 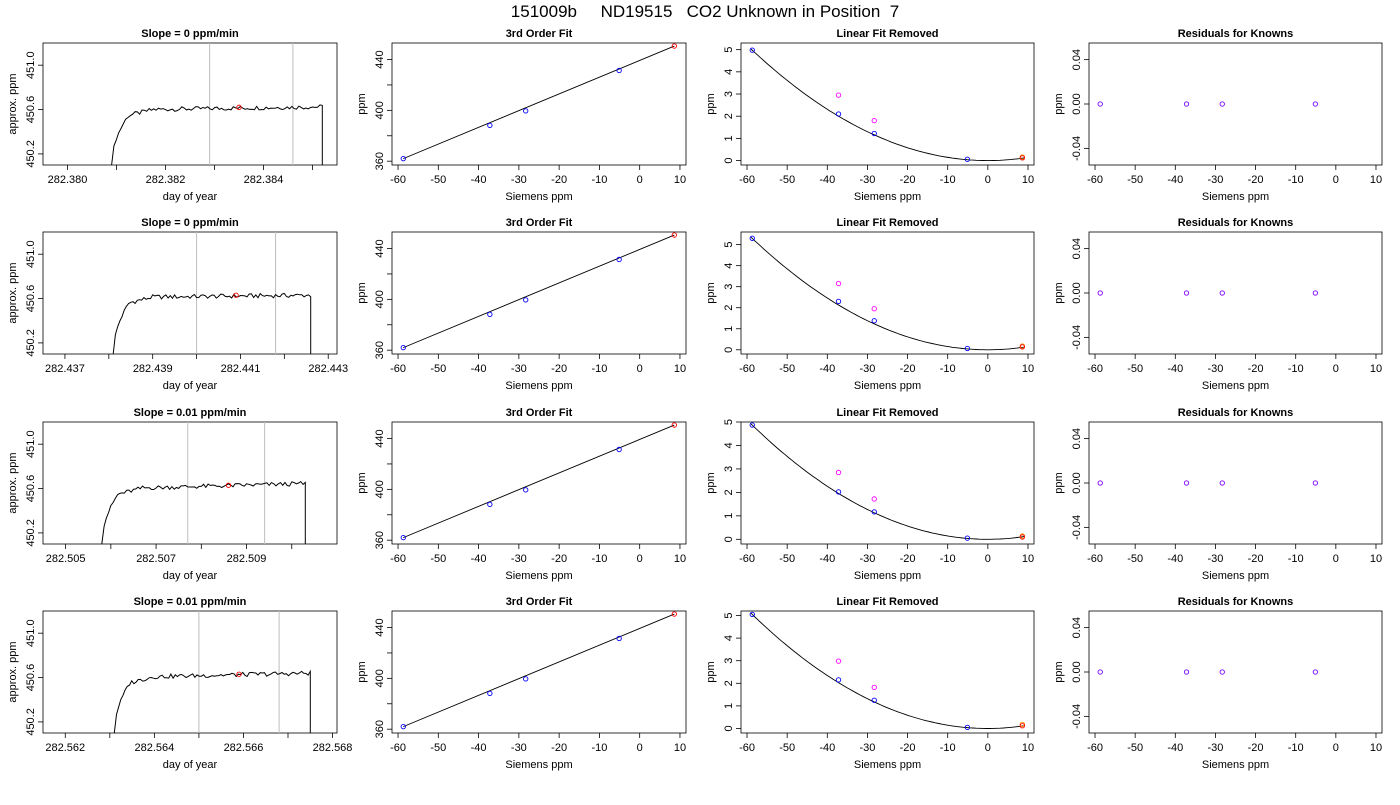 What do you see at coordinates (752, 238) in the screenshot?
I see `linear-removed-panel-2-known-point` at bounding box center [752, 238].